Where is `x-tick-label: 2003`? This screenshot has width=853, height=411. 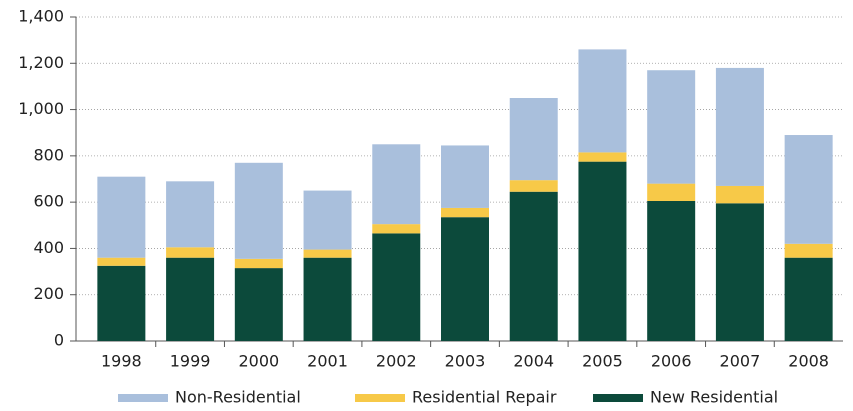
x-tick-label: 2003 is located at coordinates (465, 361).